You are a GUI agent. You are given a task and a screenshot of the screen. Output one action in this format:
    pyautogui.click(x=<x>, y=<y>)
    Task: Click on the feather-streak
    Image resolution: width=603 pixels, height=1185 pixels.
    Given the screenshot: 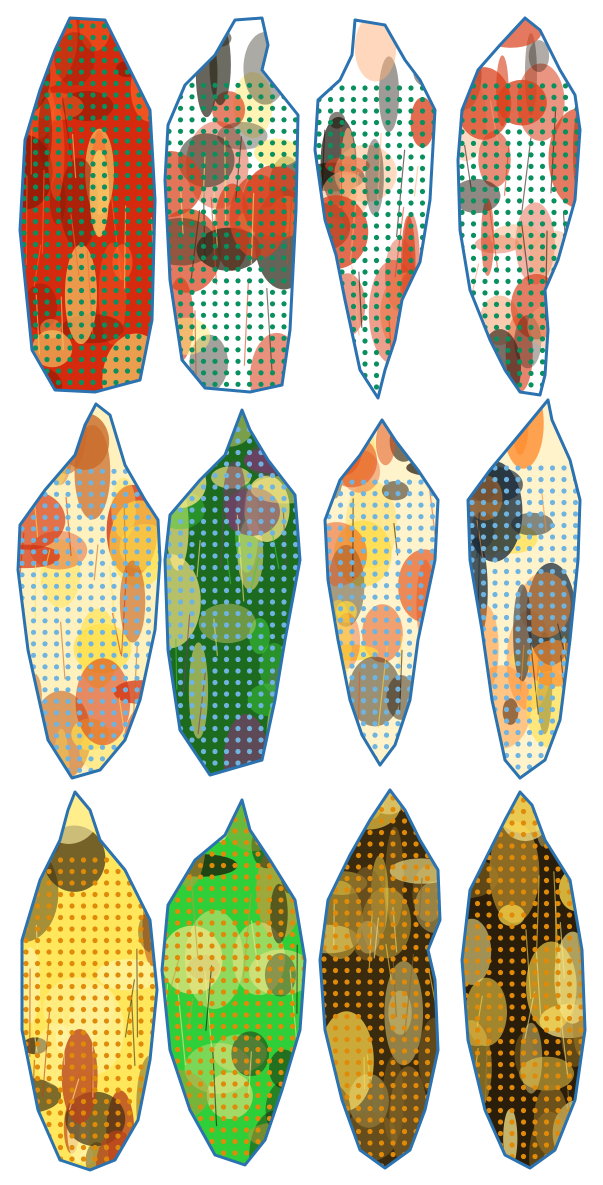 What is the action you would take?
    pyautogui.click(x=176, y=664)
    